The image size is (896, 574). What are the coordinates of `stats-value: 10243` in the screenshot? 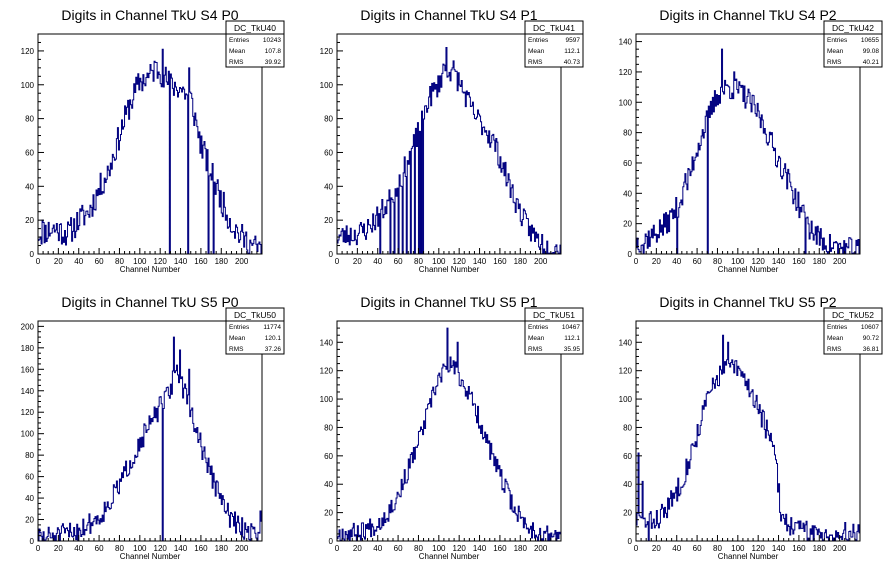 It's located at (272, 40).